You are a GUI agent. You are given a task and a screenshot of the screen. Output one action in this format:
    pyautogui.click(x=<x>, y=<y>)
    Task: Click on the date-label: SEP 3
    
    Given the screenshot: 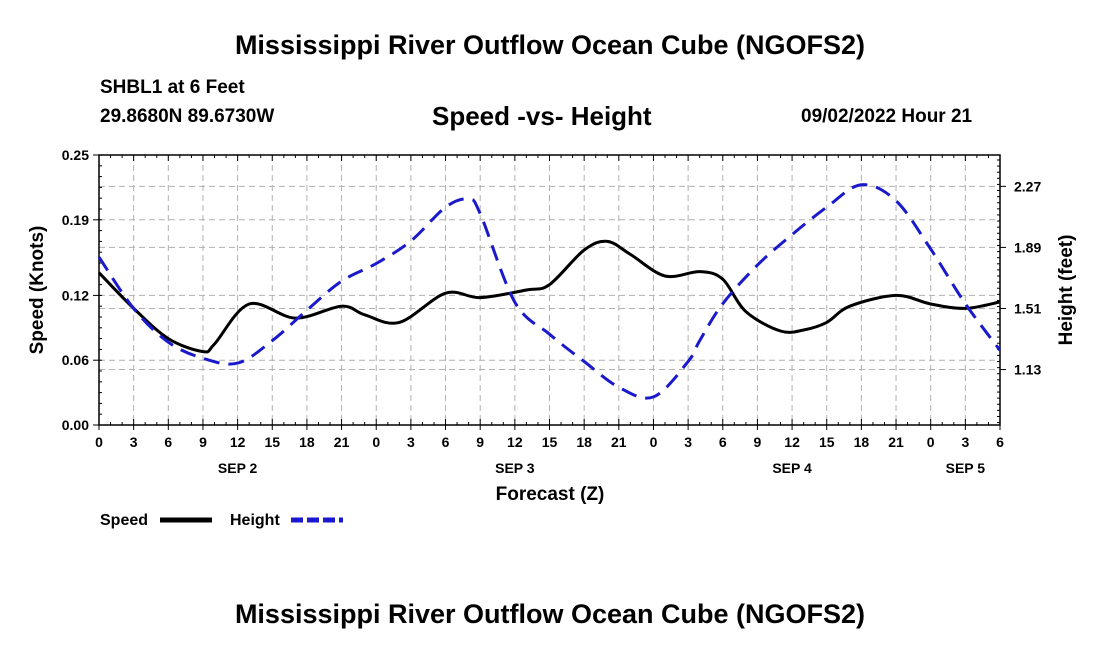 What is the action you would take?
    pyautogui.click(x=515, y=468)
    